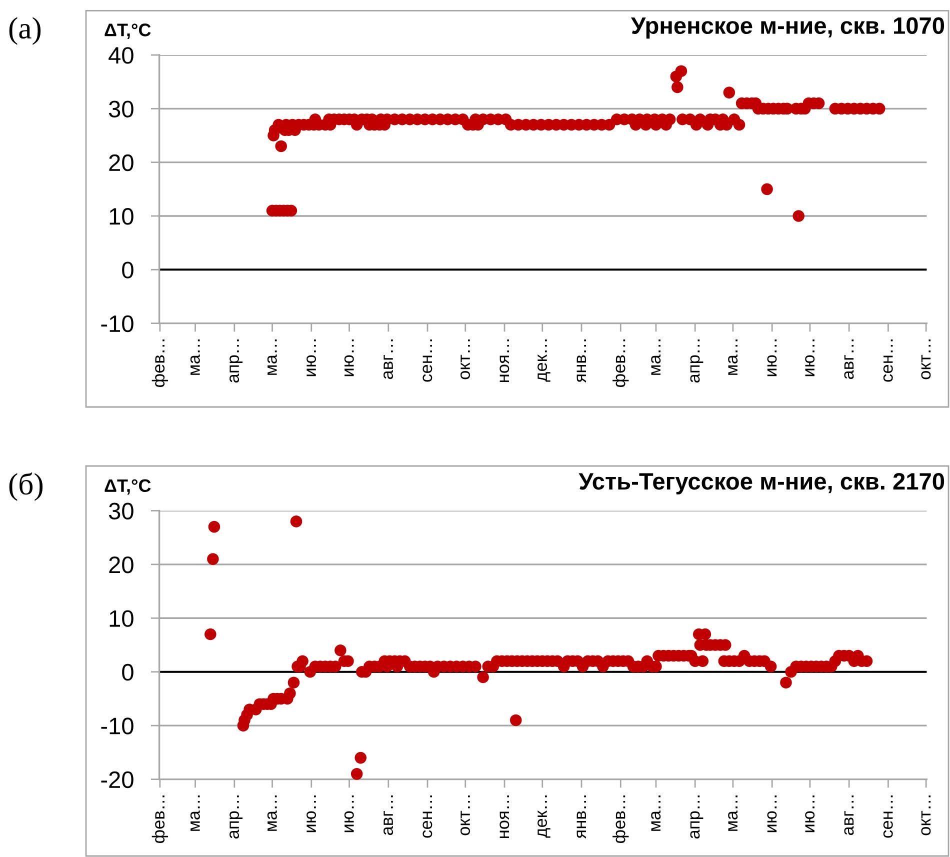 The image size is (950, 857). I want to click on chart-title: Урненское м-ние, скв. 1070, so click(787, 28).